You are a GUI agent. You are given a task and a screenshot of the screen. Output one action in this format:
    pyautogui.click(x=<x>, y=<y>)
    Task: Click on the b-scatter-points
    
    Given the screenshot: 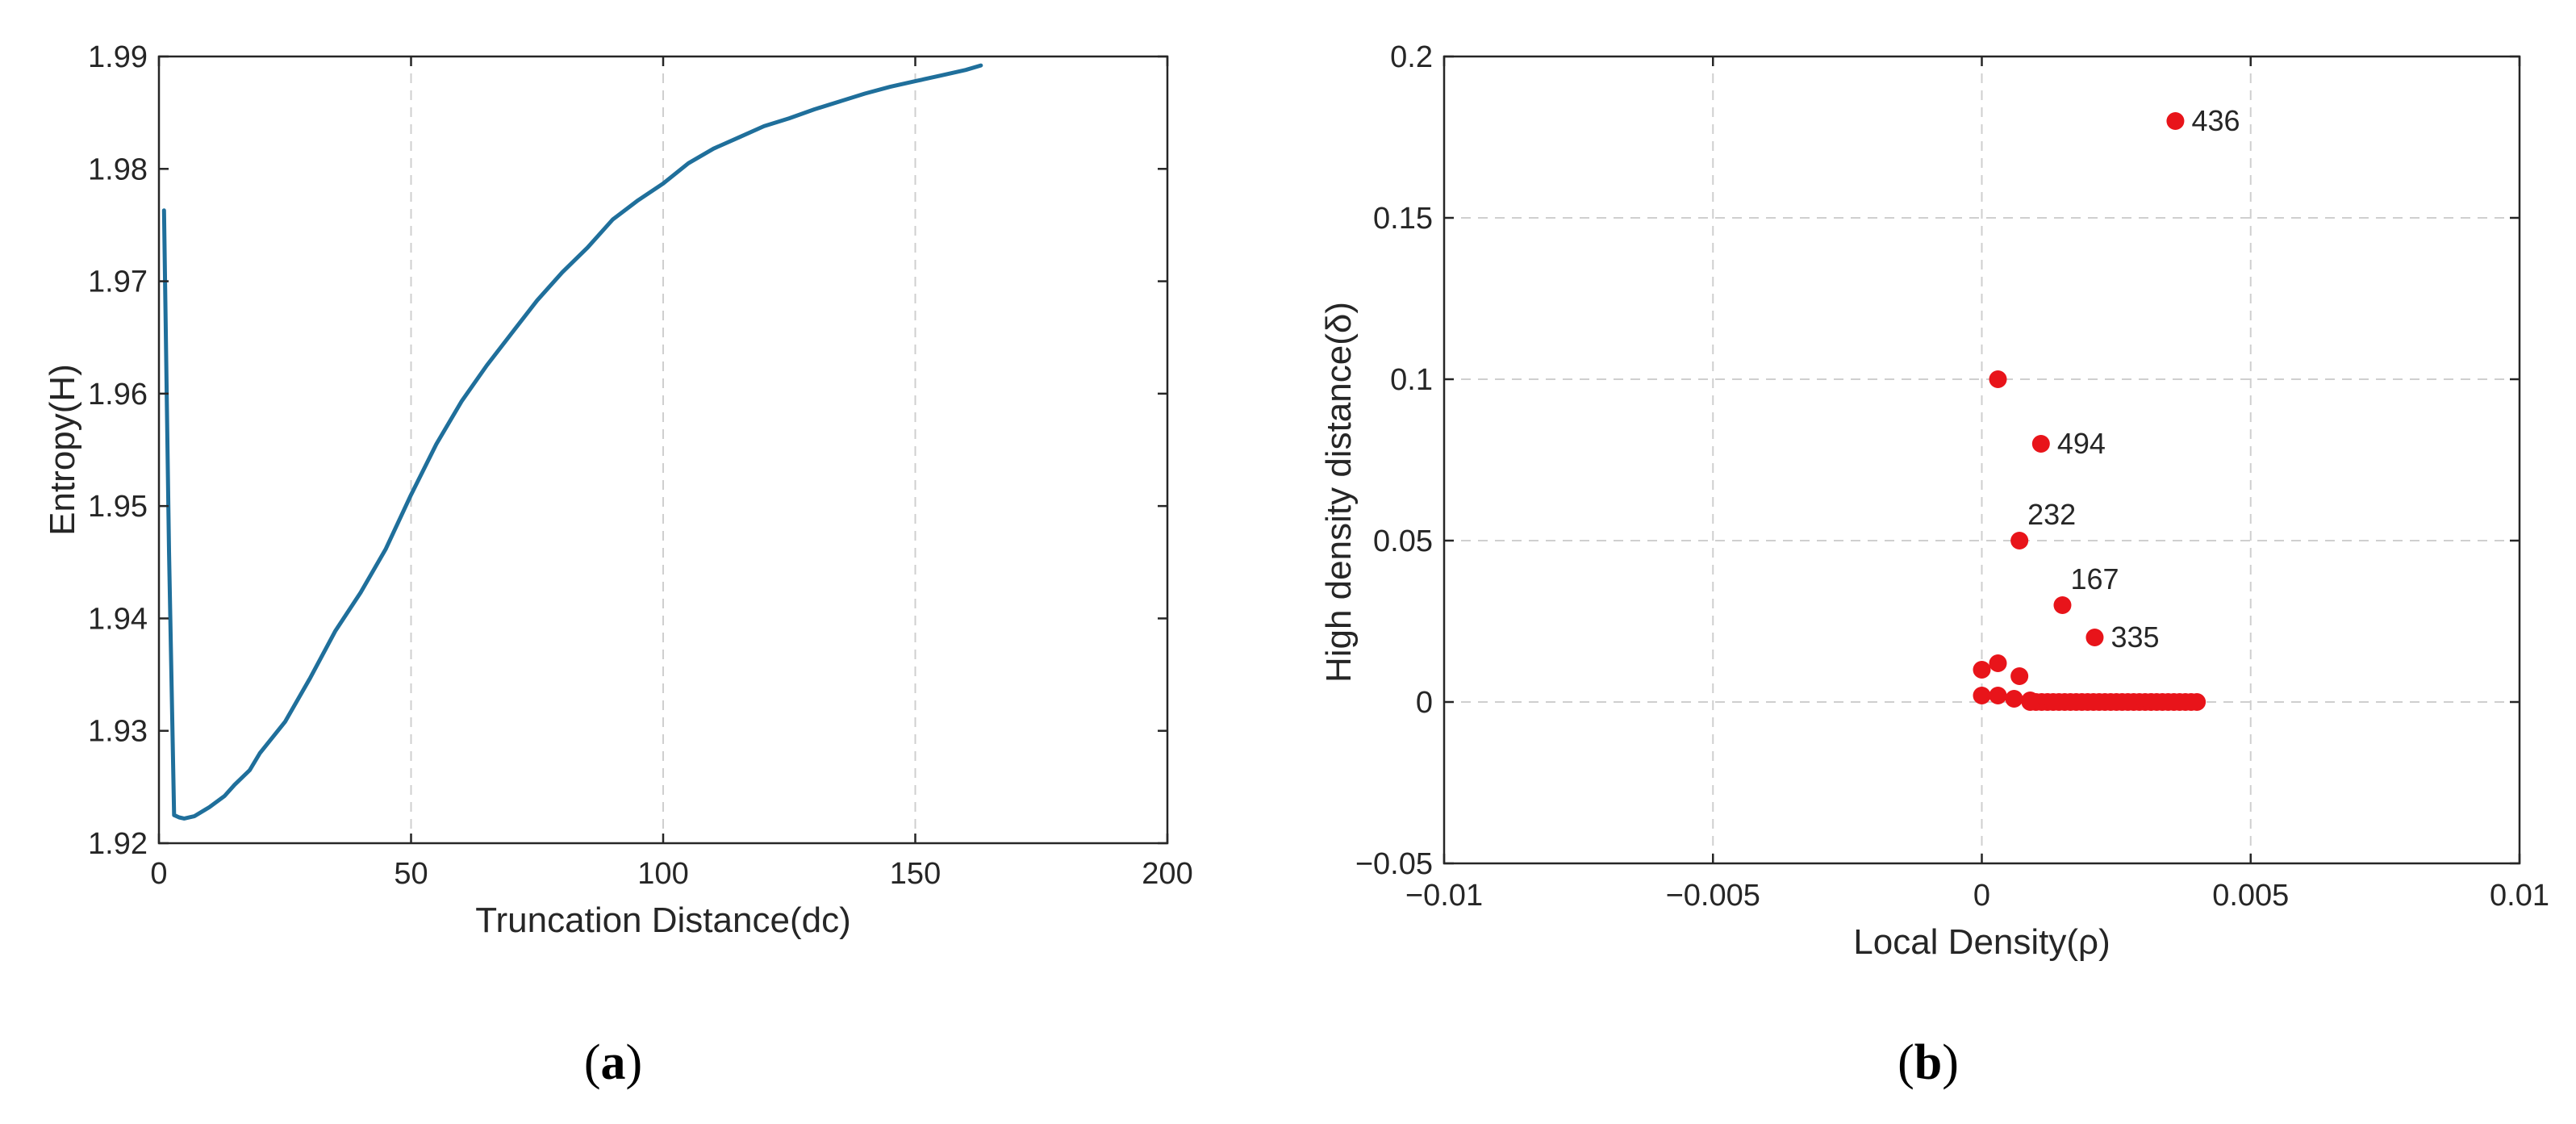 What is the action you would take?
    pyautogui.click(x=2090, y=411)
    